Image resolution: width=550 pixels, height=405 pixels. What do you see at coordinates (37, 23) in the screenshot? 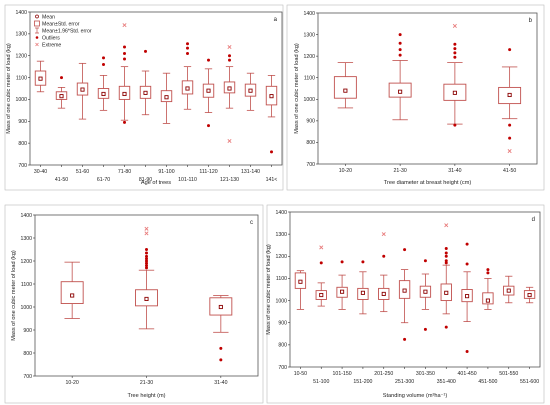
I see `legend-symbol-box` at bounding box center [37, 23].